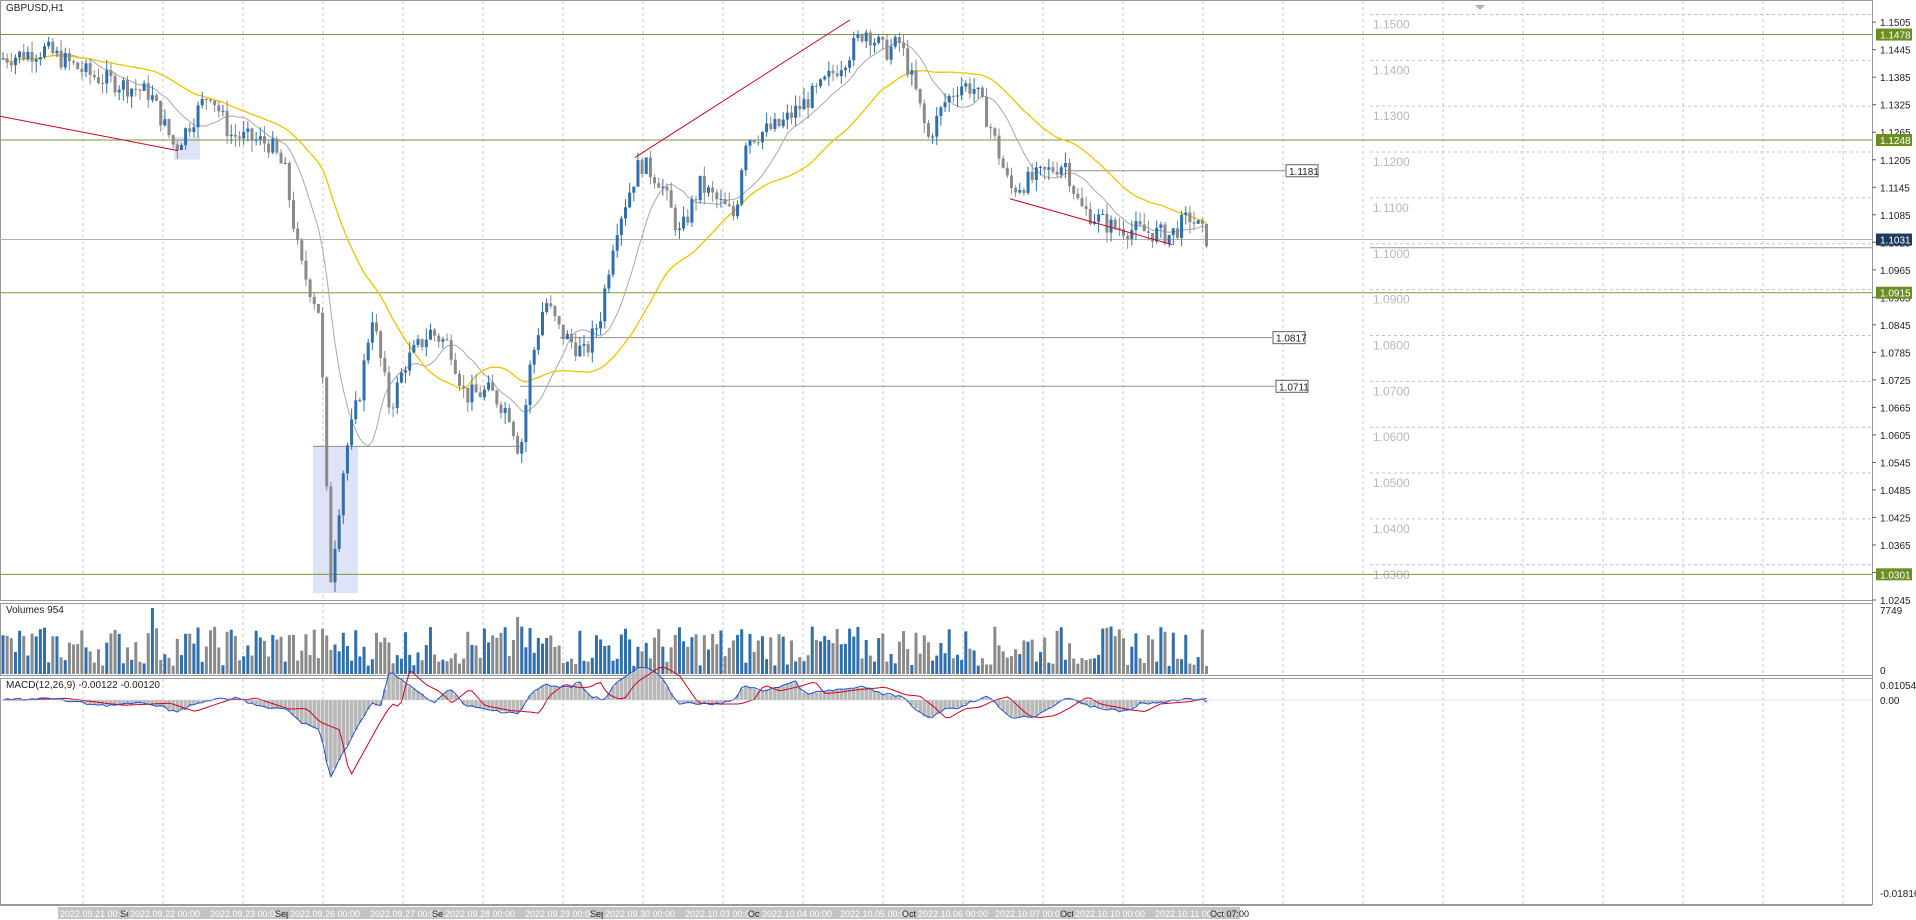  What do you see at coordinates (1895, 23) in the screenshot?
I see `price-axis-label: 1.1505` at bounding box center [1895, 23].